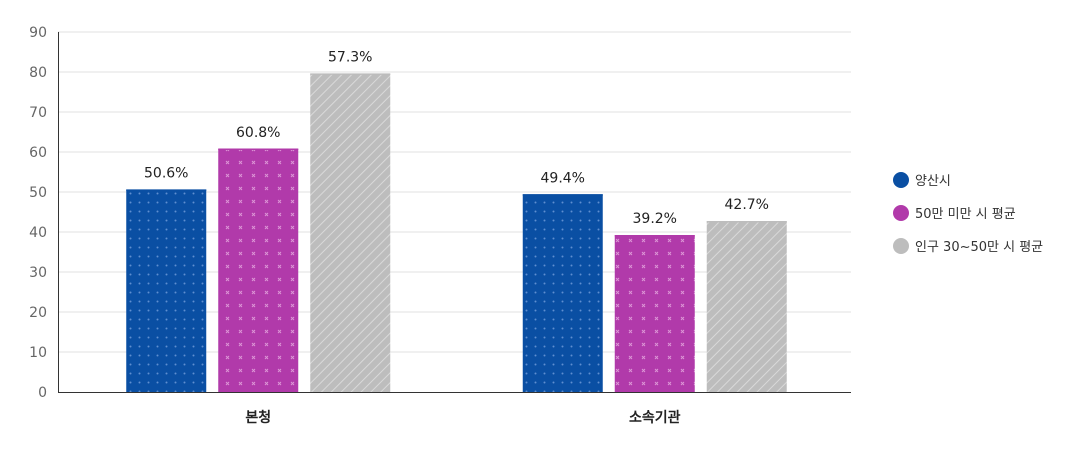  Describe the element at coordinates (655, 417) in the screenshot. I see `x-category-label: 소속기관` at that location.